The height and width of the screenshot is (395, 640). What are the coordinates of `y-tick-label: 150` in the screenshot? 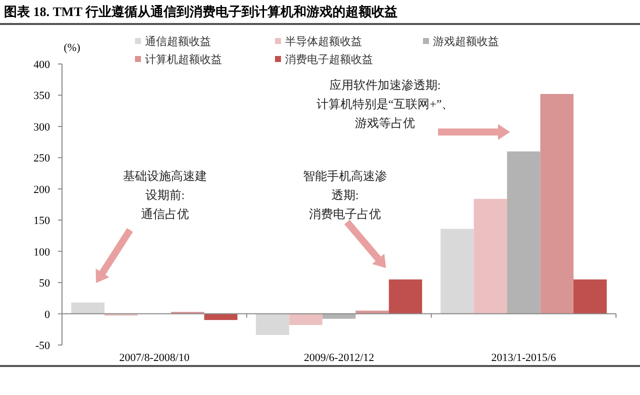 It's located at (42, 221).